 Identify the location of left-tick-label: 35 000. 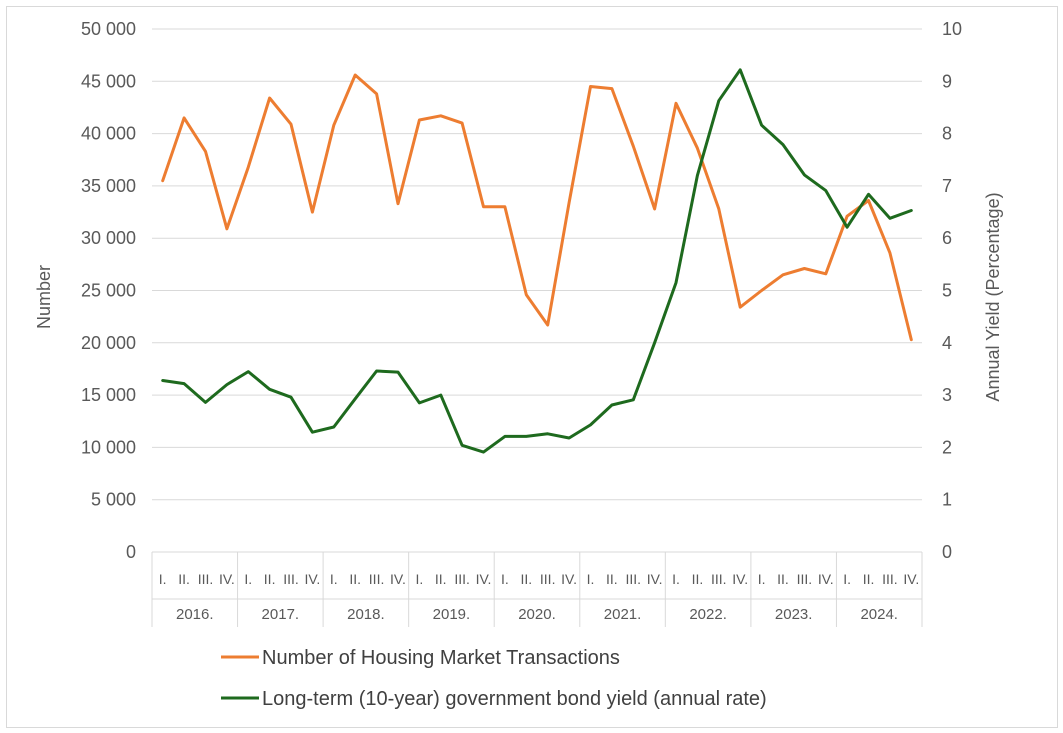
(108, 186).